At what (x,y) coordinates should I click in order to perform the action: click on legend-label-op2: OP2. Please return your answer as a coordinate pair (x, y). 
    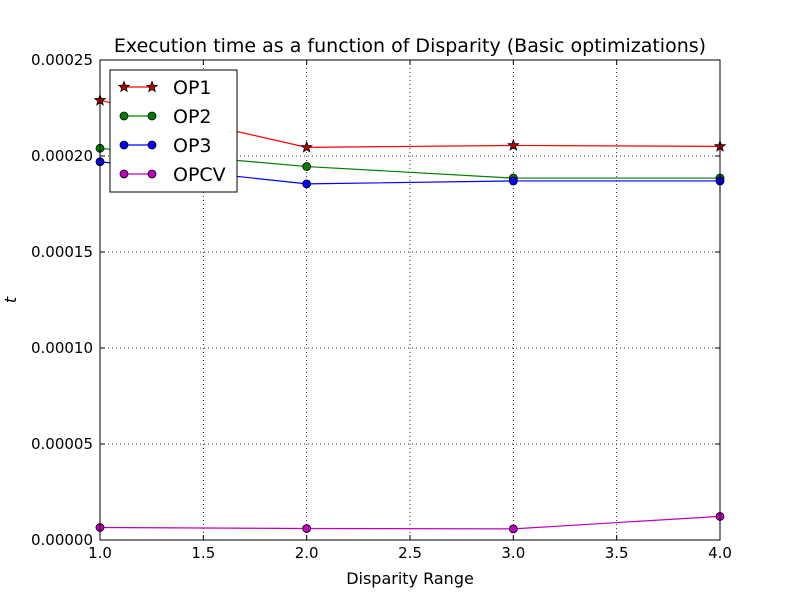
    Looking at the image, I should click on (192, 117).